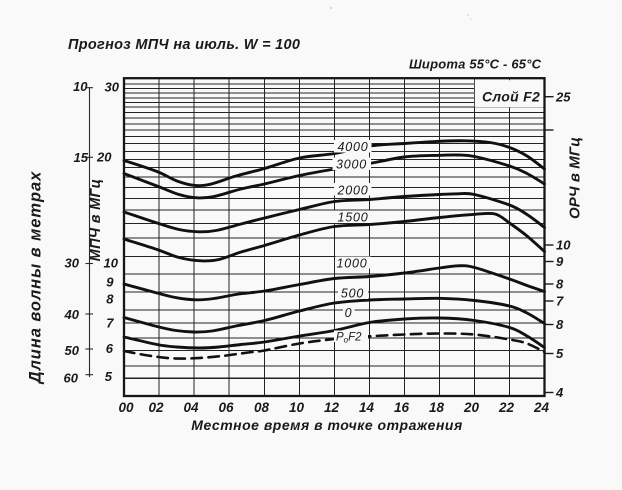  I want to click on svg-text: 06, so click(226, 407).